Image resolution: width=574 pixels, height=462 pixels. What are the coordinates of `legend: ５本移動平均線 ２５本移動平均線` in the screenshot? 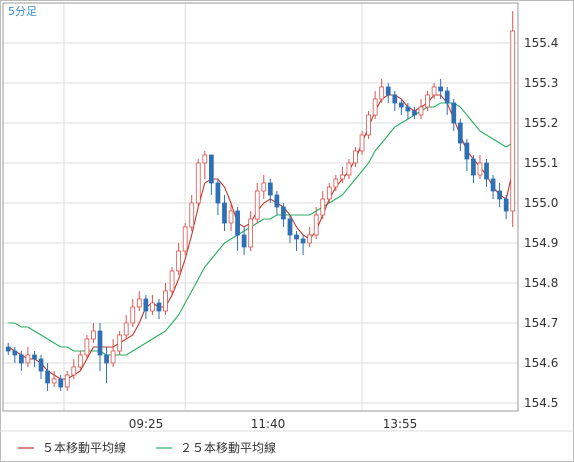 It's located at (147, 447).